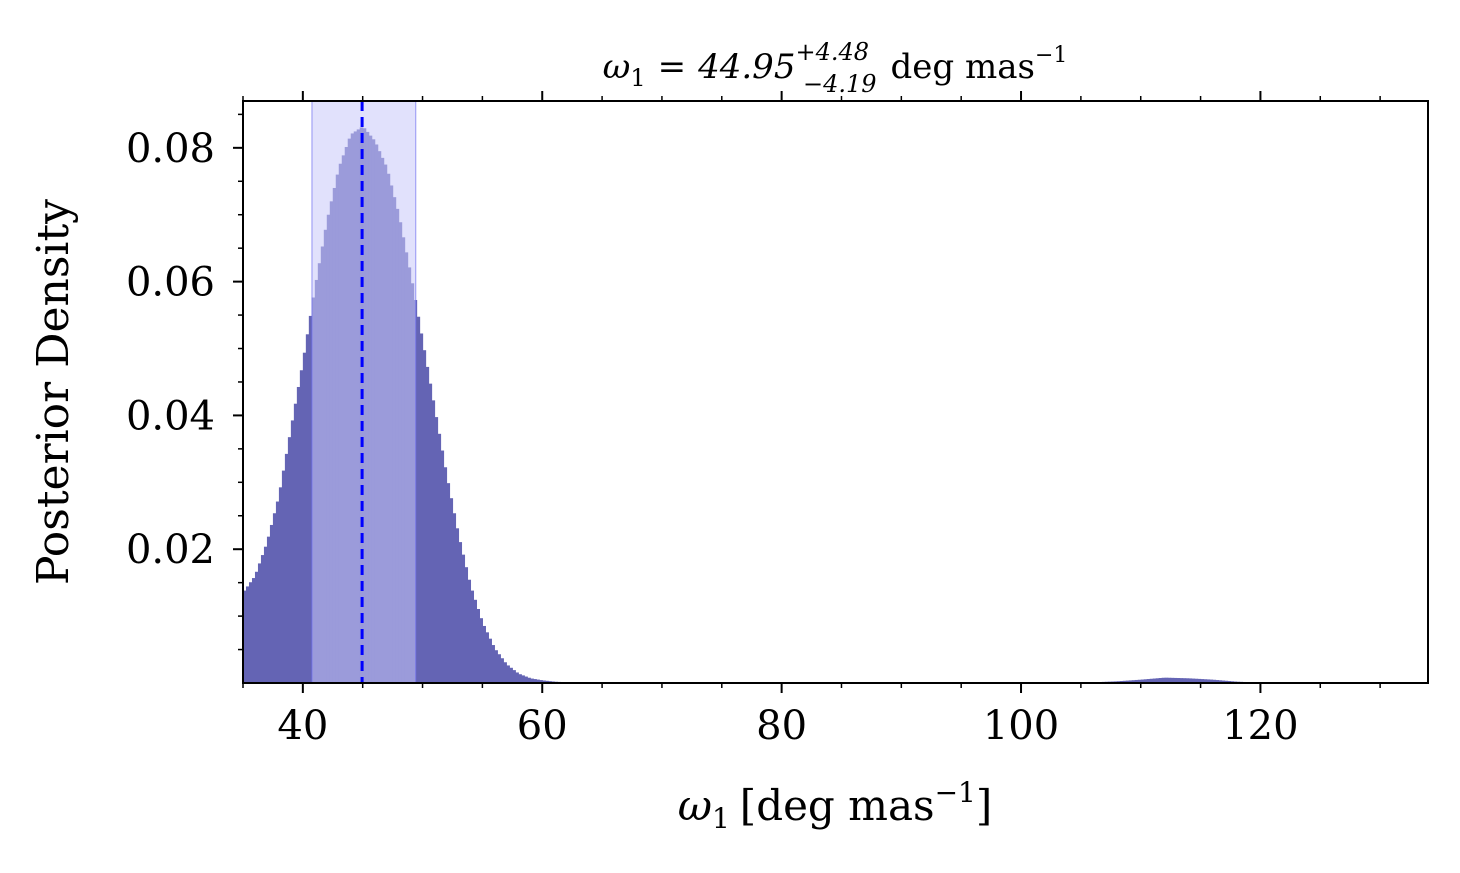 The height and width of the screenshot is (873, 1460). I want to click on title-upper-error: +4.48, so click(832, 52).